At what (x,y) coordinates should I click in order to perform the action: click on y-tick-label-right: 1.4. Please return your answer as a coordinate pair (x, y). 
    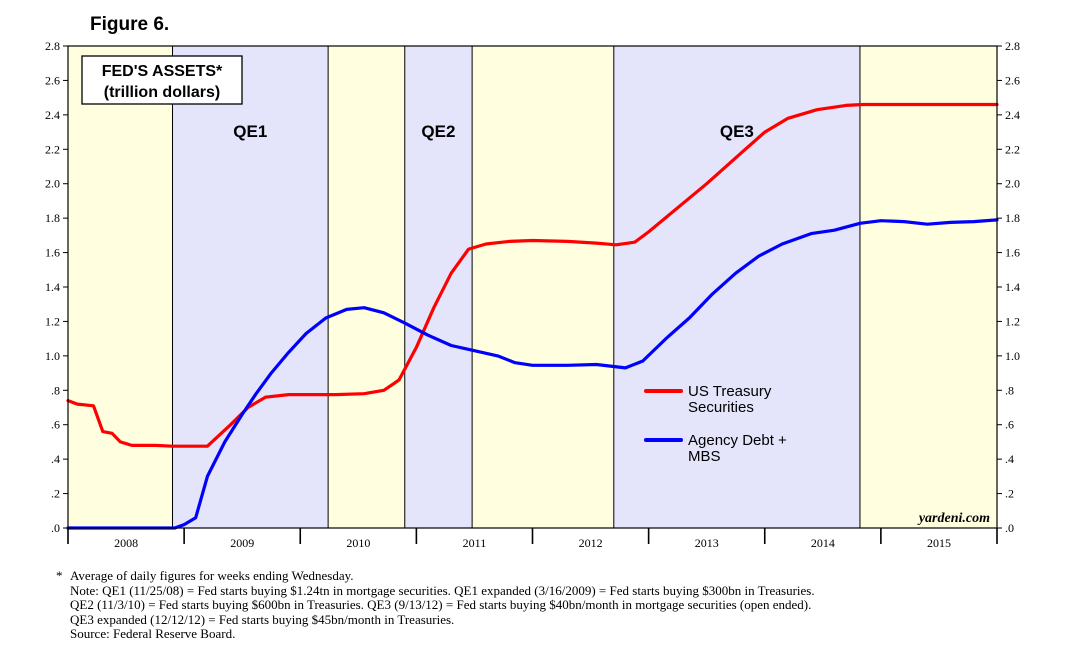
    Looking at the image, I should click on (1012, 287).